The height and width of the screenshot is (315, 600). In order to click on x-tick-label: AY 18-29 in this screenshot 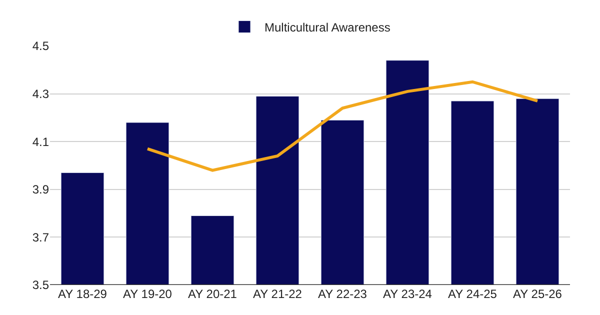, I will do `click(83, 294)`.